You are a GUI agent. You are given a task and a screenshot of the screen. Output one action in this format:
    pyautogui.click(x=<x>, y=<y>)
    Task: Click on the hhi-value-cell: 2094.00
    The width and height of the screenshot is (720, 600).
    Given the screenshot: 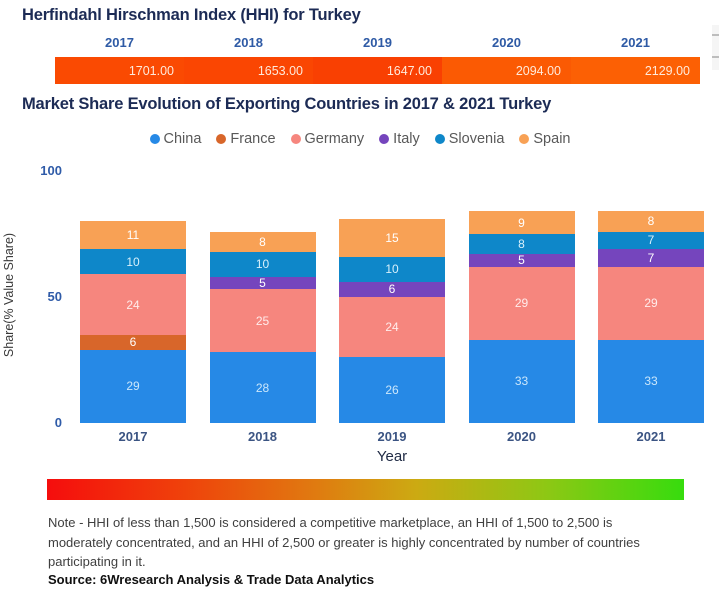 What is the action you would take?
    pyautogui.click(x=506, y=70)
    